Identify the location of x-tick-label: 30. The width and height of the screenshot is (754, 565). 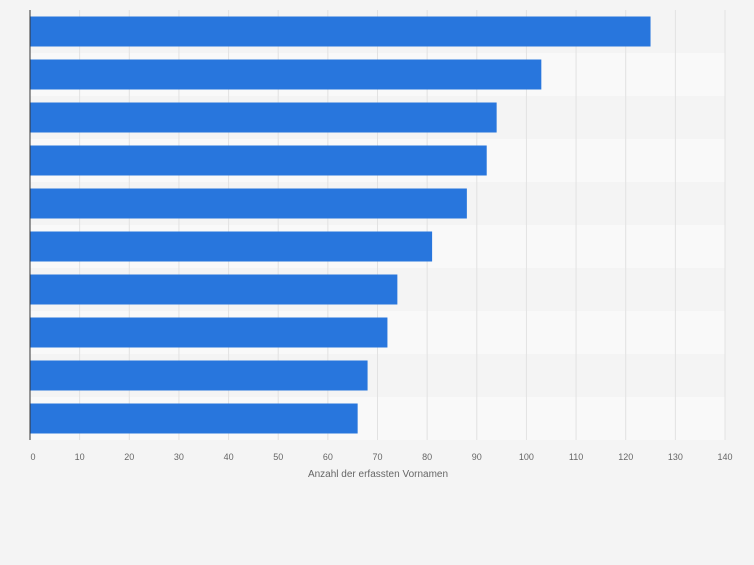
(179, 457).